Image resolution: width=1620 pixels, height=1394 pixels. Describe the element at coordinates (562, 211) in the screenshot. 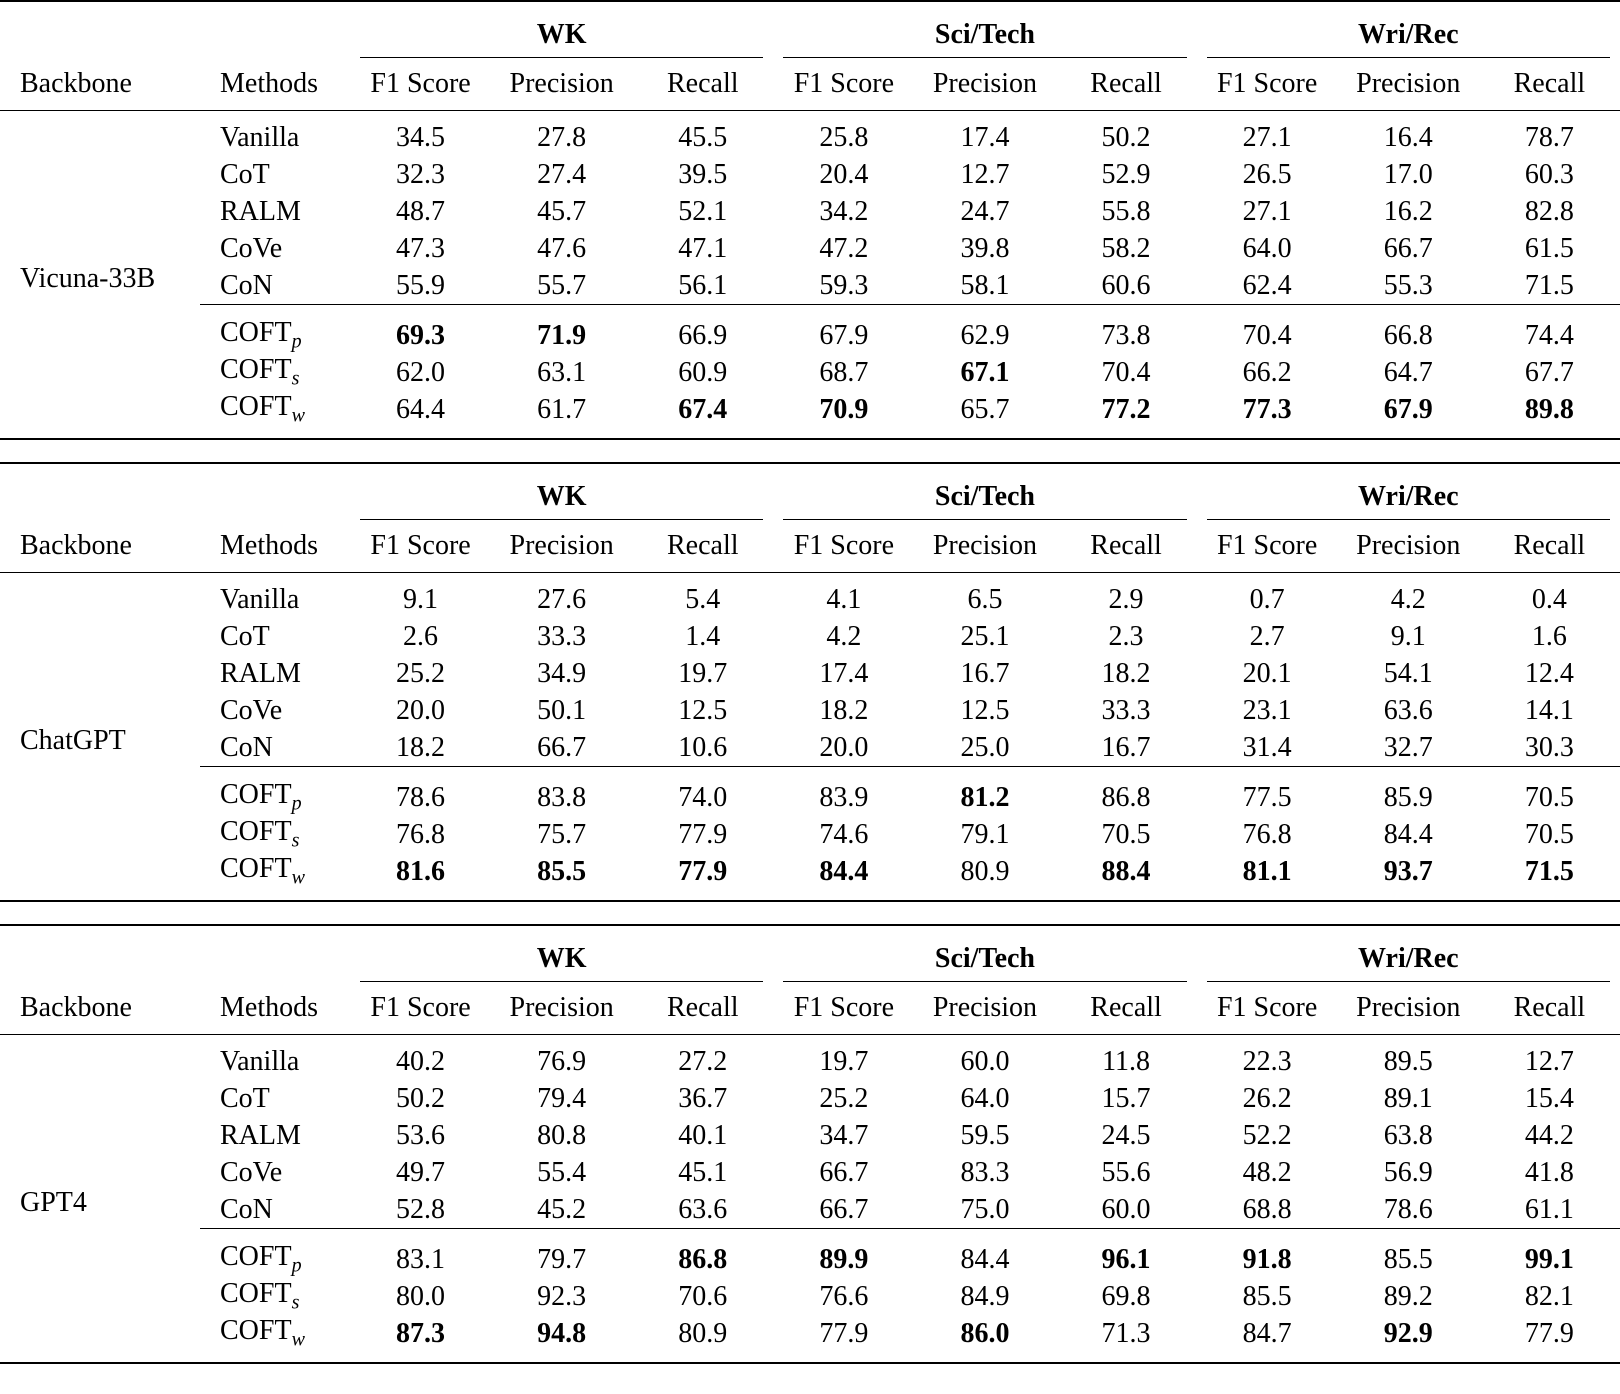

I see `value-cell: 45.7` at that location.